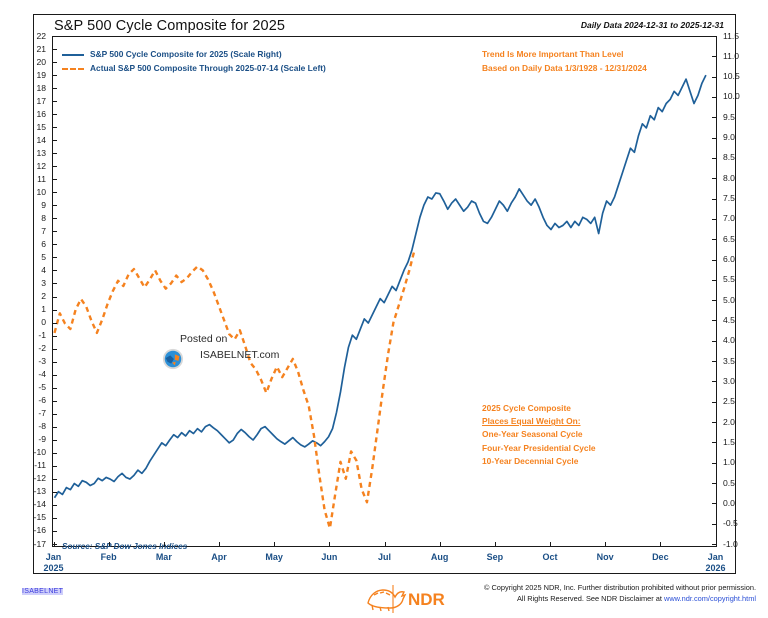 This screenshot has height=618, width=768. What do you see at coordinates (41, 126) in the screenshot?
I see `left-axis-tick-label: 15` at bounding box center [41, 126].